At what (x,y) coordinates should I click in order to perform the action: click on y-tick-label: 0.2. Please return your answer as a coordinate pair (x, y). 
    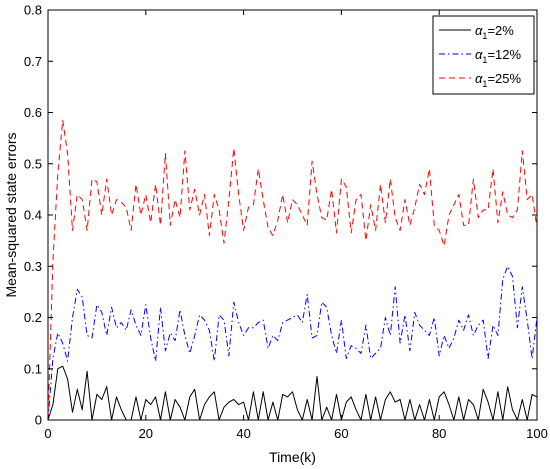
    Looking at the image, I should click on (33, 317).